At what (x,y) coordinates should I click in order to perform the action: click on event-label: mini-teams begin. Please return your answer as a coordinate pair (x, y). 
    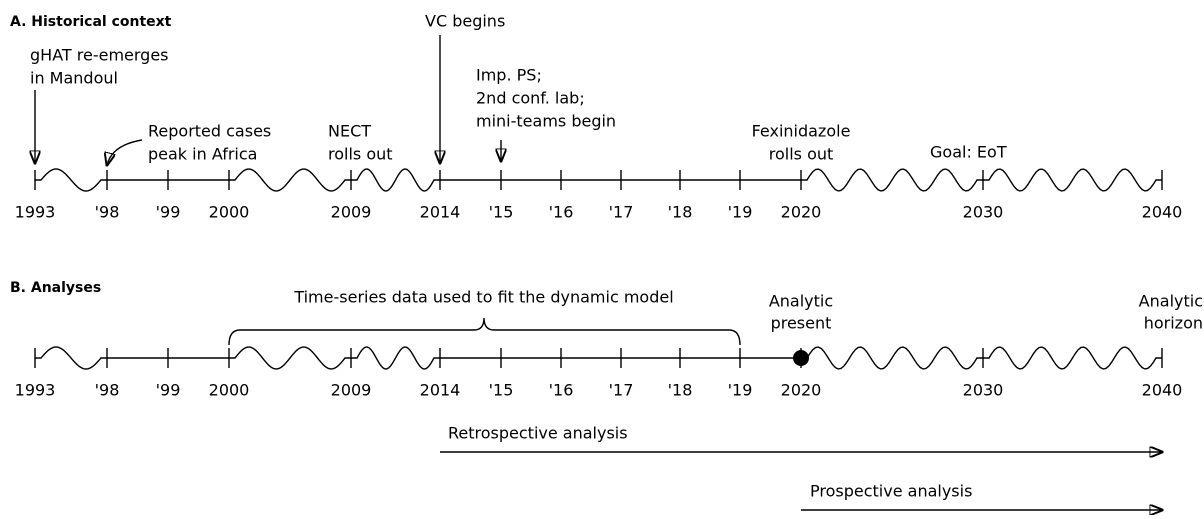
    Looking at the image, I should click on (546, 121).